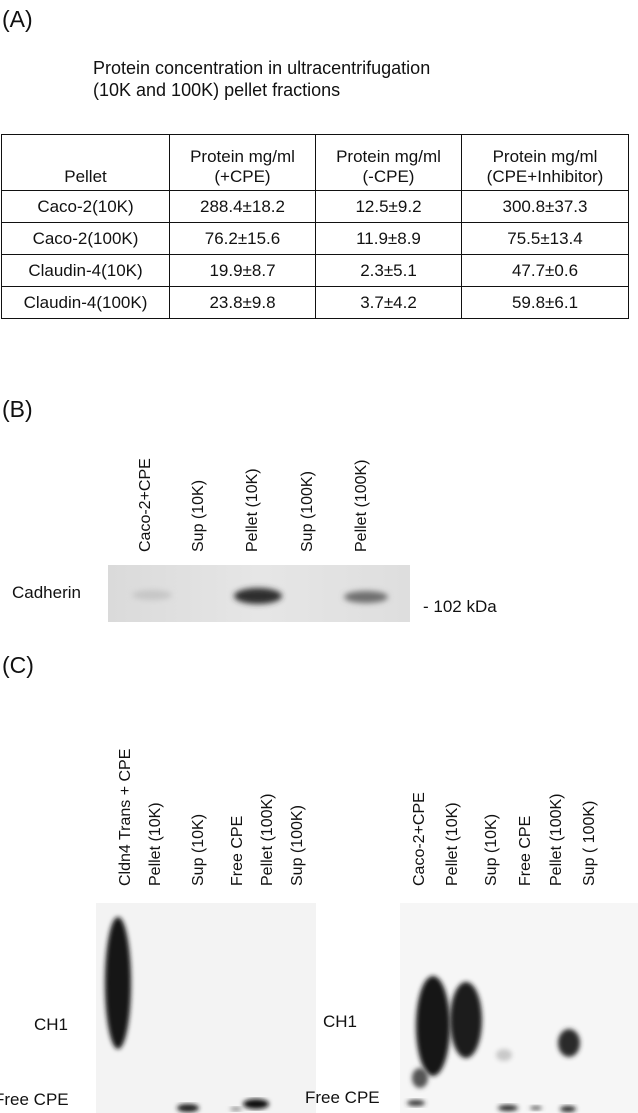 Image resolution: width=638 pixels, height=1113 pixels. I want to click on table-cell: 300.8±37.3, so click(545, 206).